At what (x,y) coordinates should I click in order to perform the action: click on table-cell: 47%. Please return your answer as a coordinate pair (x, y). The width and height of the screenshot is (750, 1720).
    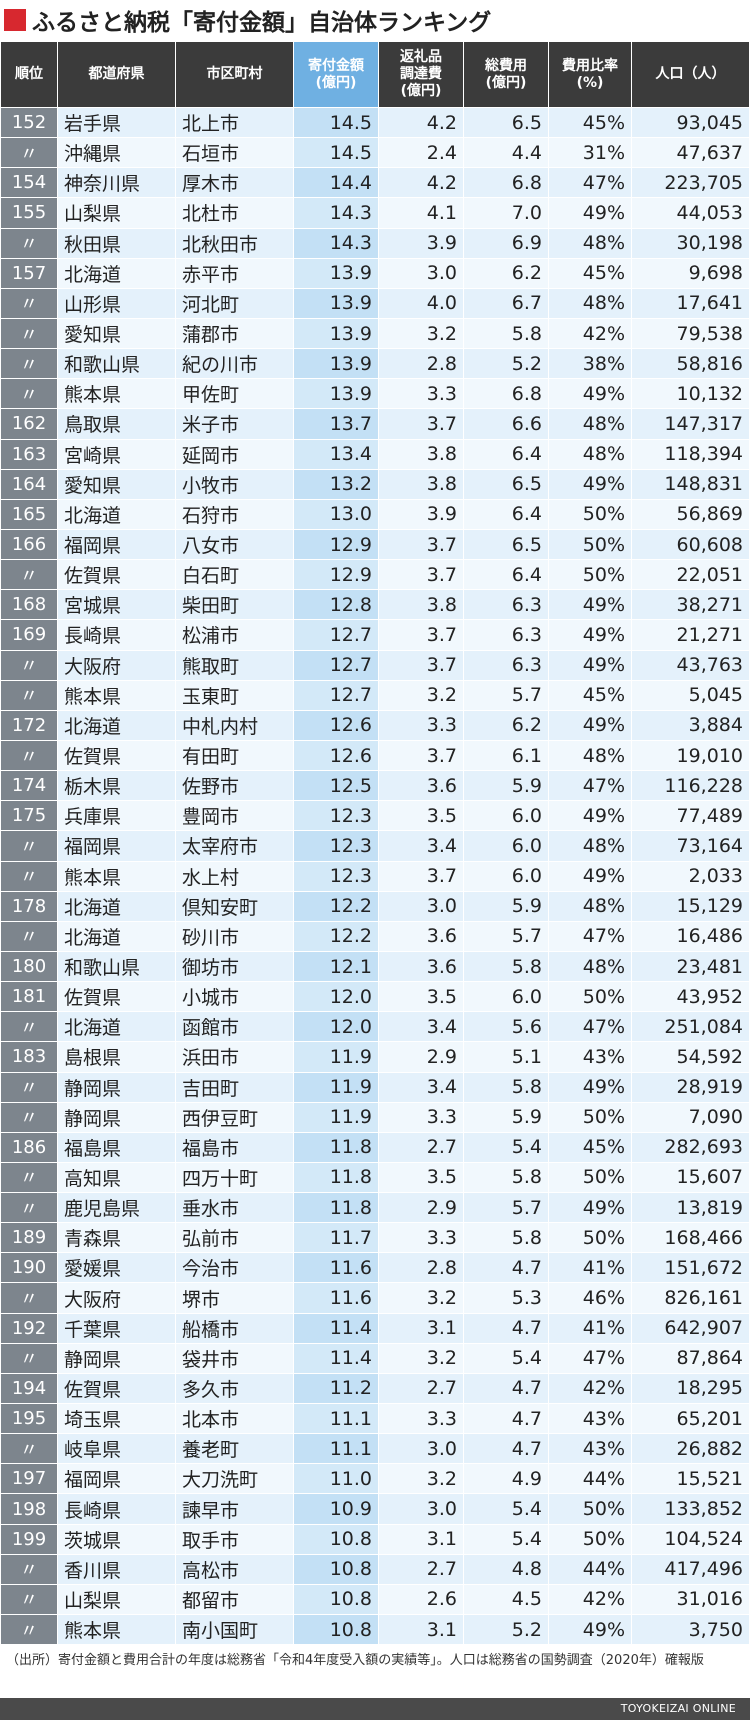
    Looking at the image, I should click on (590, 183).